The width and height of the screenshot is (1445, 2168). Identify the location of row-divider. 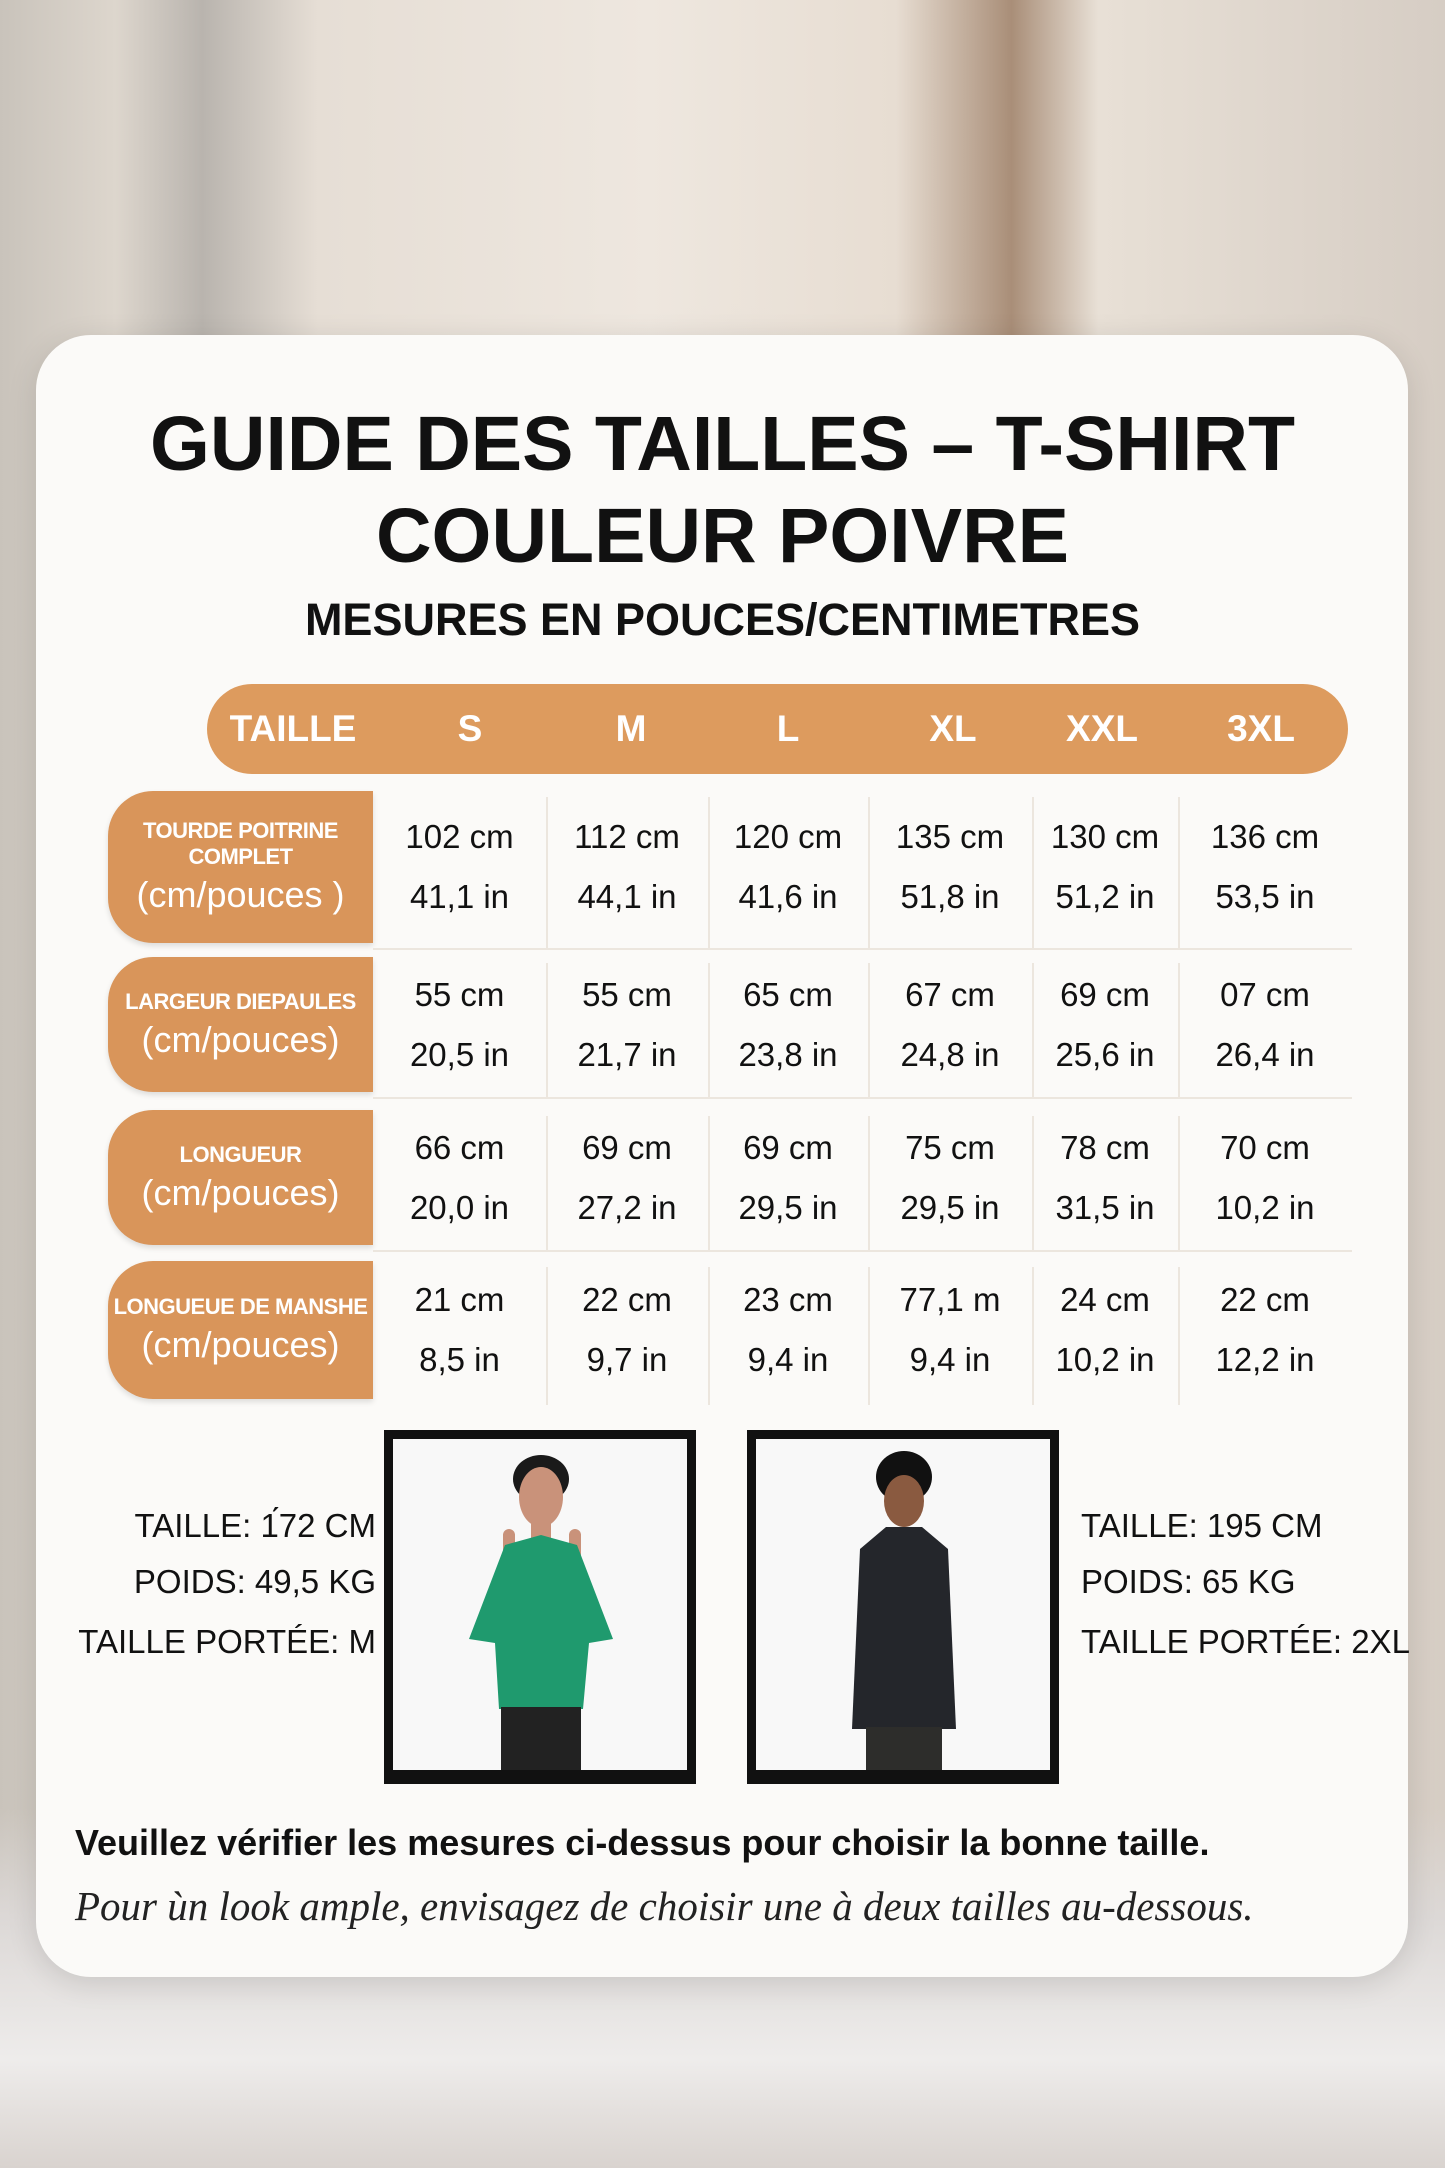
(862, 1098).